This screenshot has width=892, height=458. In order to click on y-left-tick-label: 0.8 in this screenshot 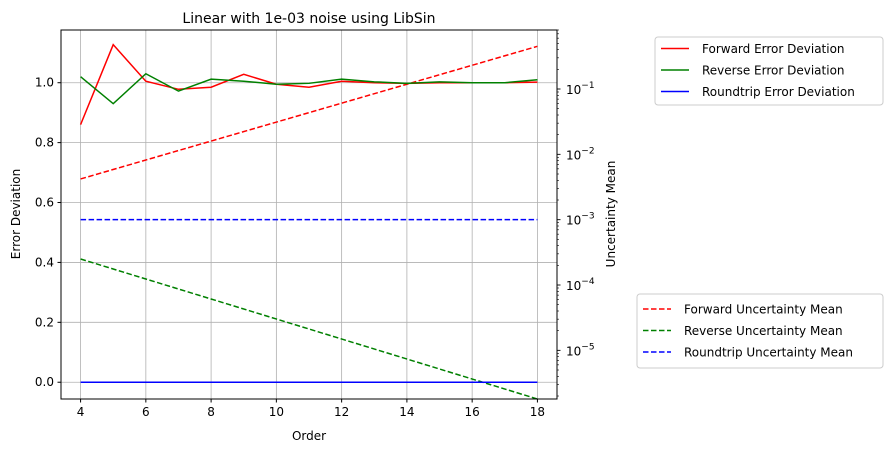, I will do `click(44, 143)`.